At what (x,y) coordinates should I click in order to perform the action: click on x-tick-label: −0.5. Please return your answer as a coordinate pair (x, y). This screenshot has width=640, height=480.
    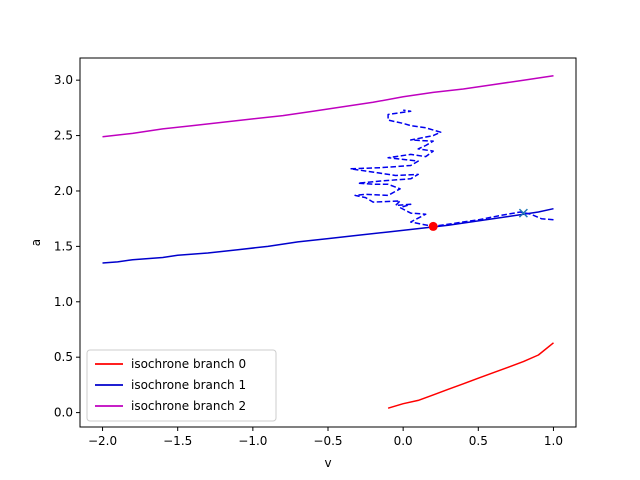
    Looking at the image, I should click on (327, 441).